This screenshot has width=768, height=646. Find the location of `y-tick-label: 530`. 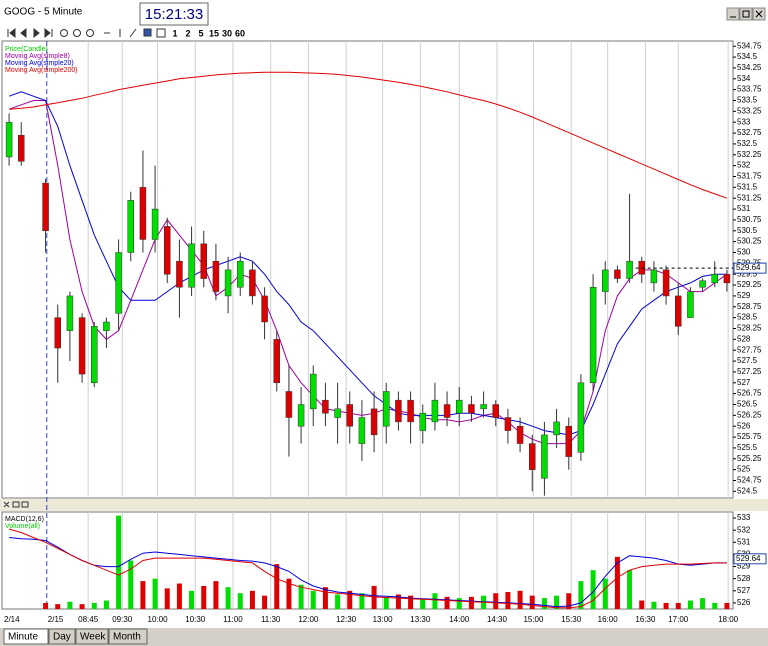

y-tick-label: 530 is located at coordinates (744, 252).